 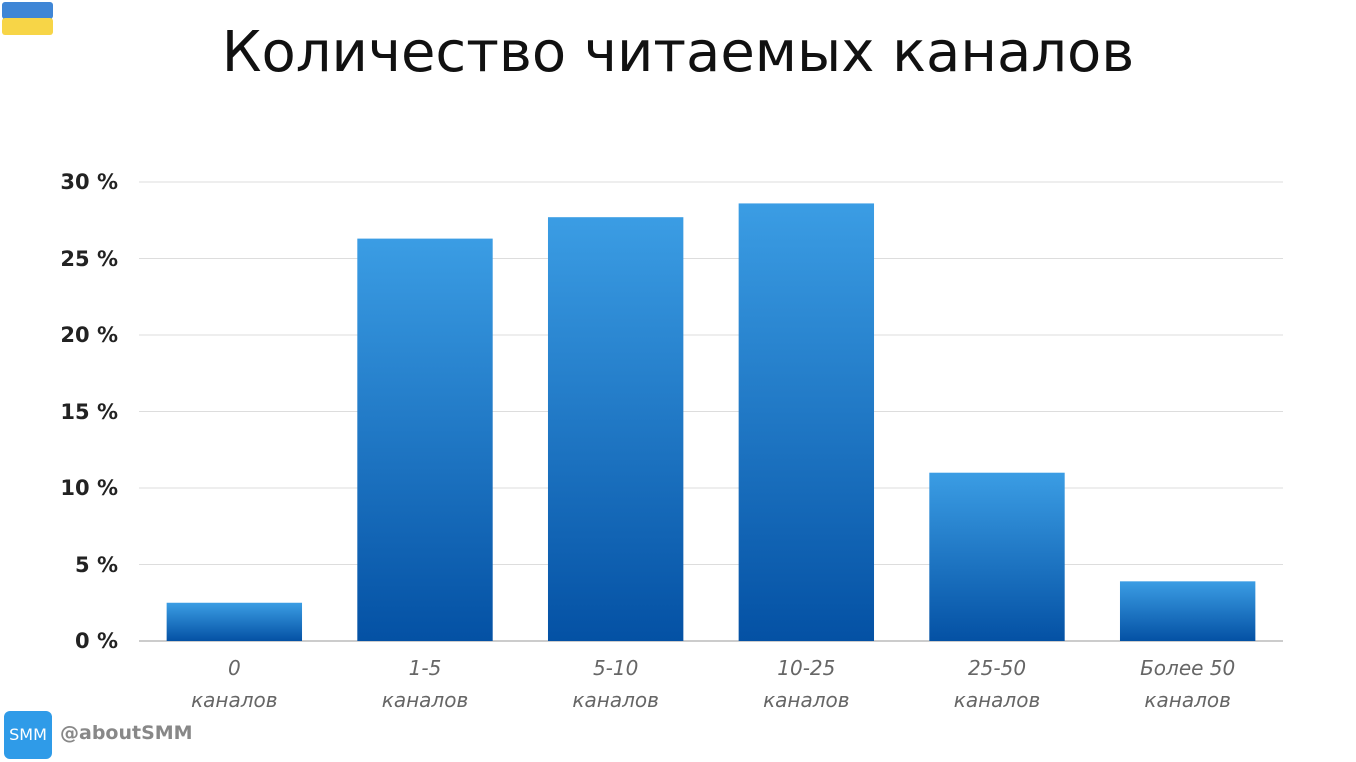 I want to click on flag, so click(x=27, y=18).